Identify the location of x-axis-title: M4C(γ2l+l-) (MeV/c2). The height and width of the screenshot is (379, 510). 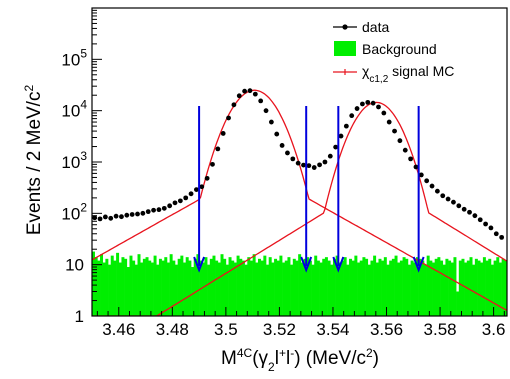
(300, 360).